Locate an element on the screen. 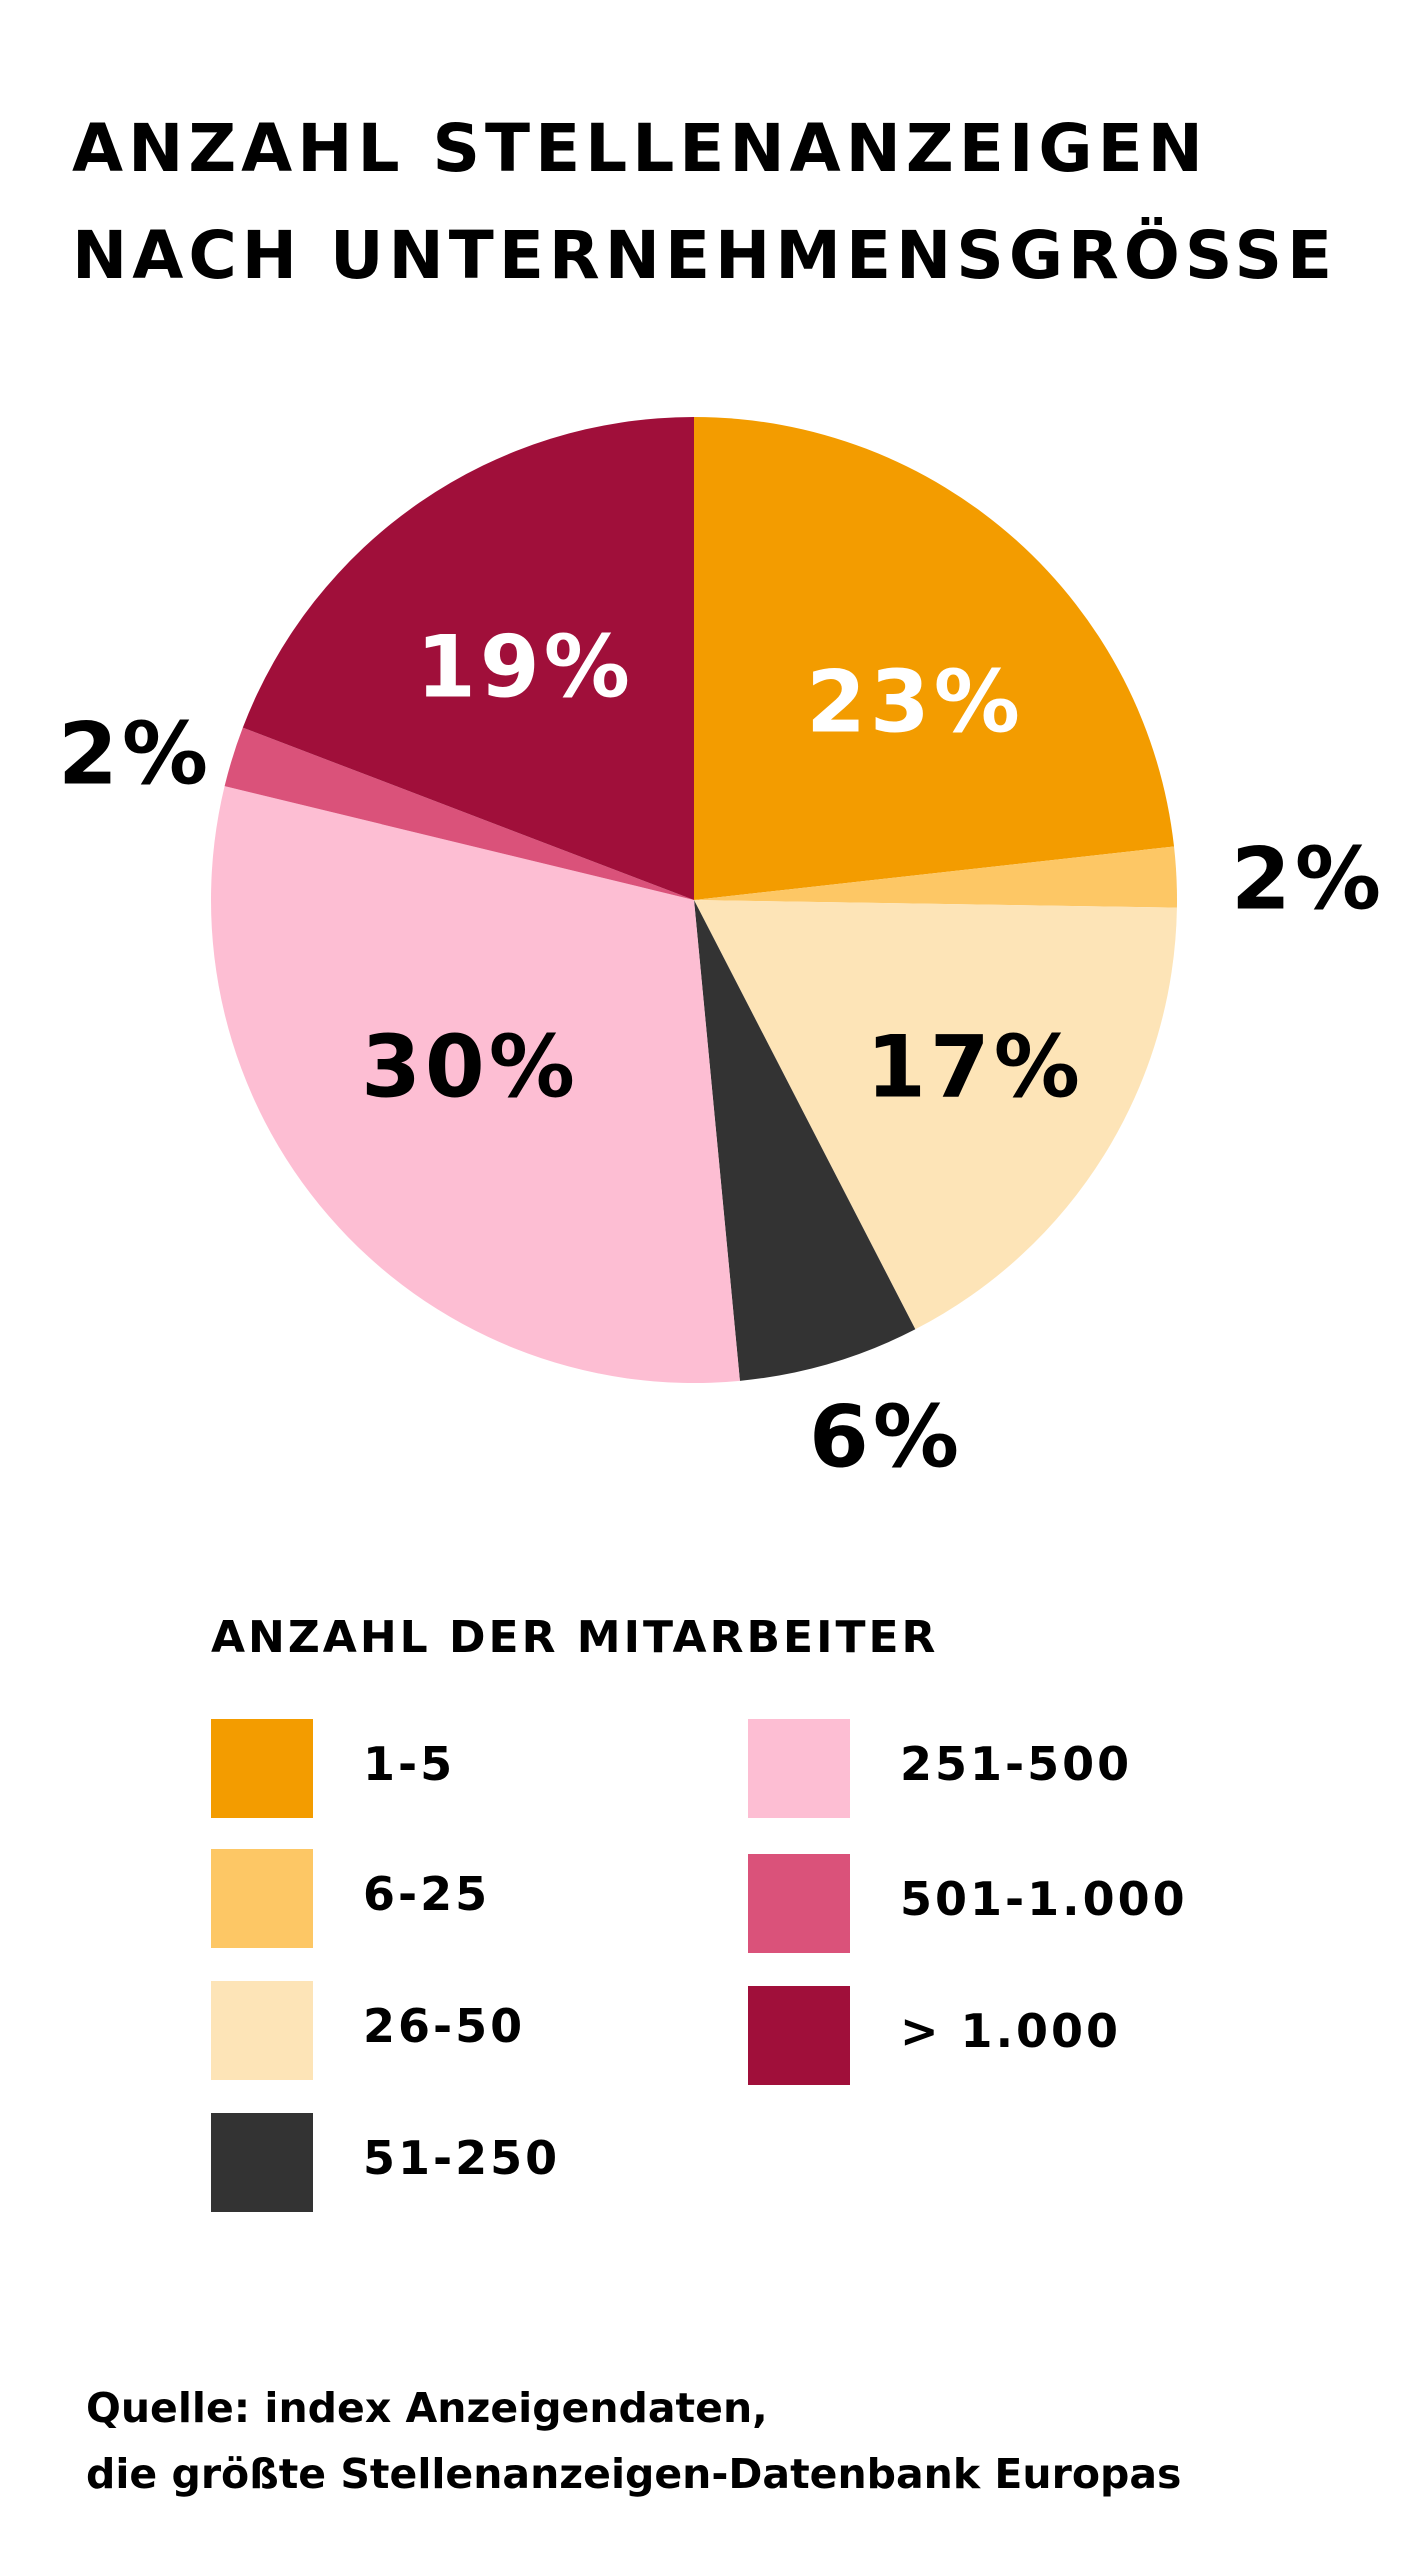 The height and width of the screenshot is (2560, 1417). data-label-4: 6% is located at coordinates (886, 1437).